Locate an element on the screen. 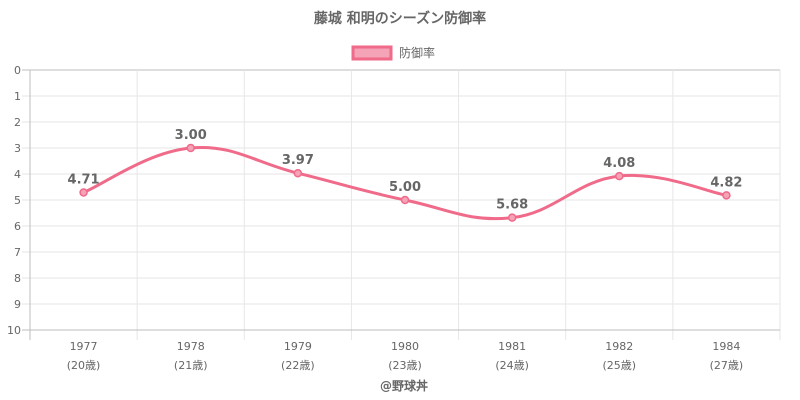 The image size is (800, 400). y-tick-label: 4 is located at coordinates (17, 174).